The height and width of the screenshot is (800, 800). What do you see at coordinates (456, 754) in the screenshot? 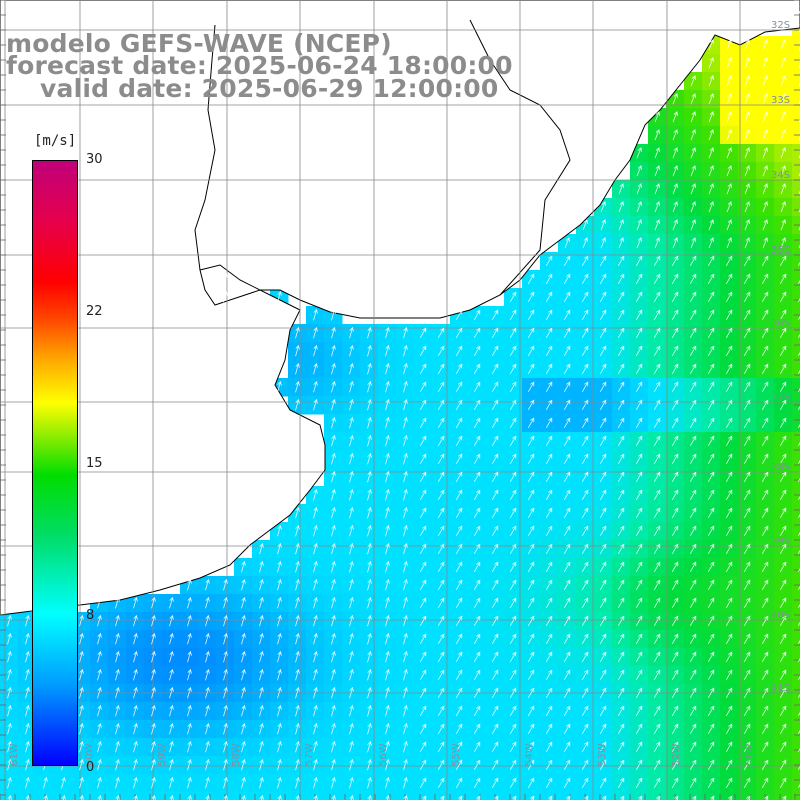
I see `longitude-label: 55W` at bounding box center [456, 754].